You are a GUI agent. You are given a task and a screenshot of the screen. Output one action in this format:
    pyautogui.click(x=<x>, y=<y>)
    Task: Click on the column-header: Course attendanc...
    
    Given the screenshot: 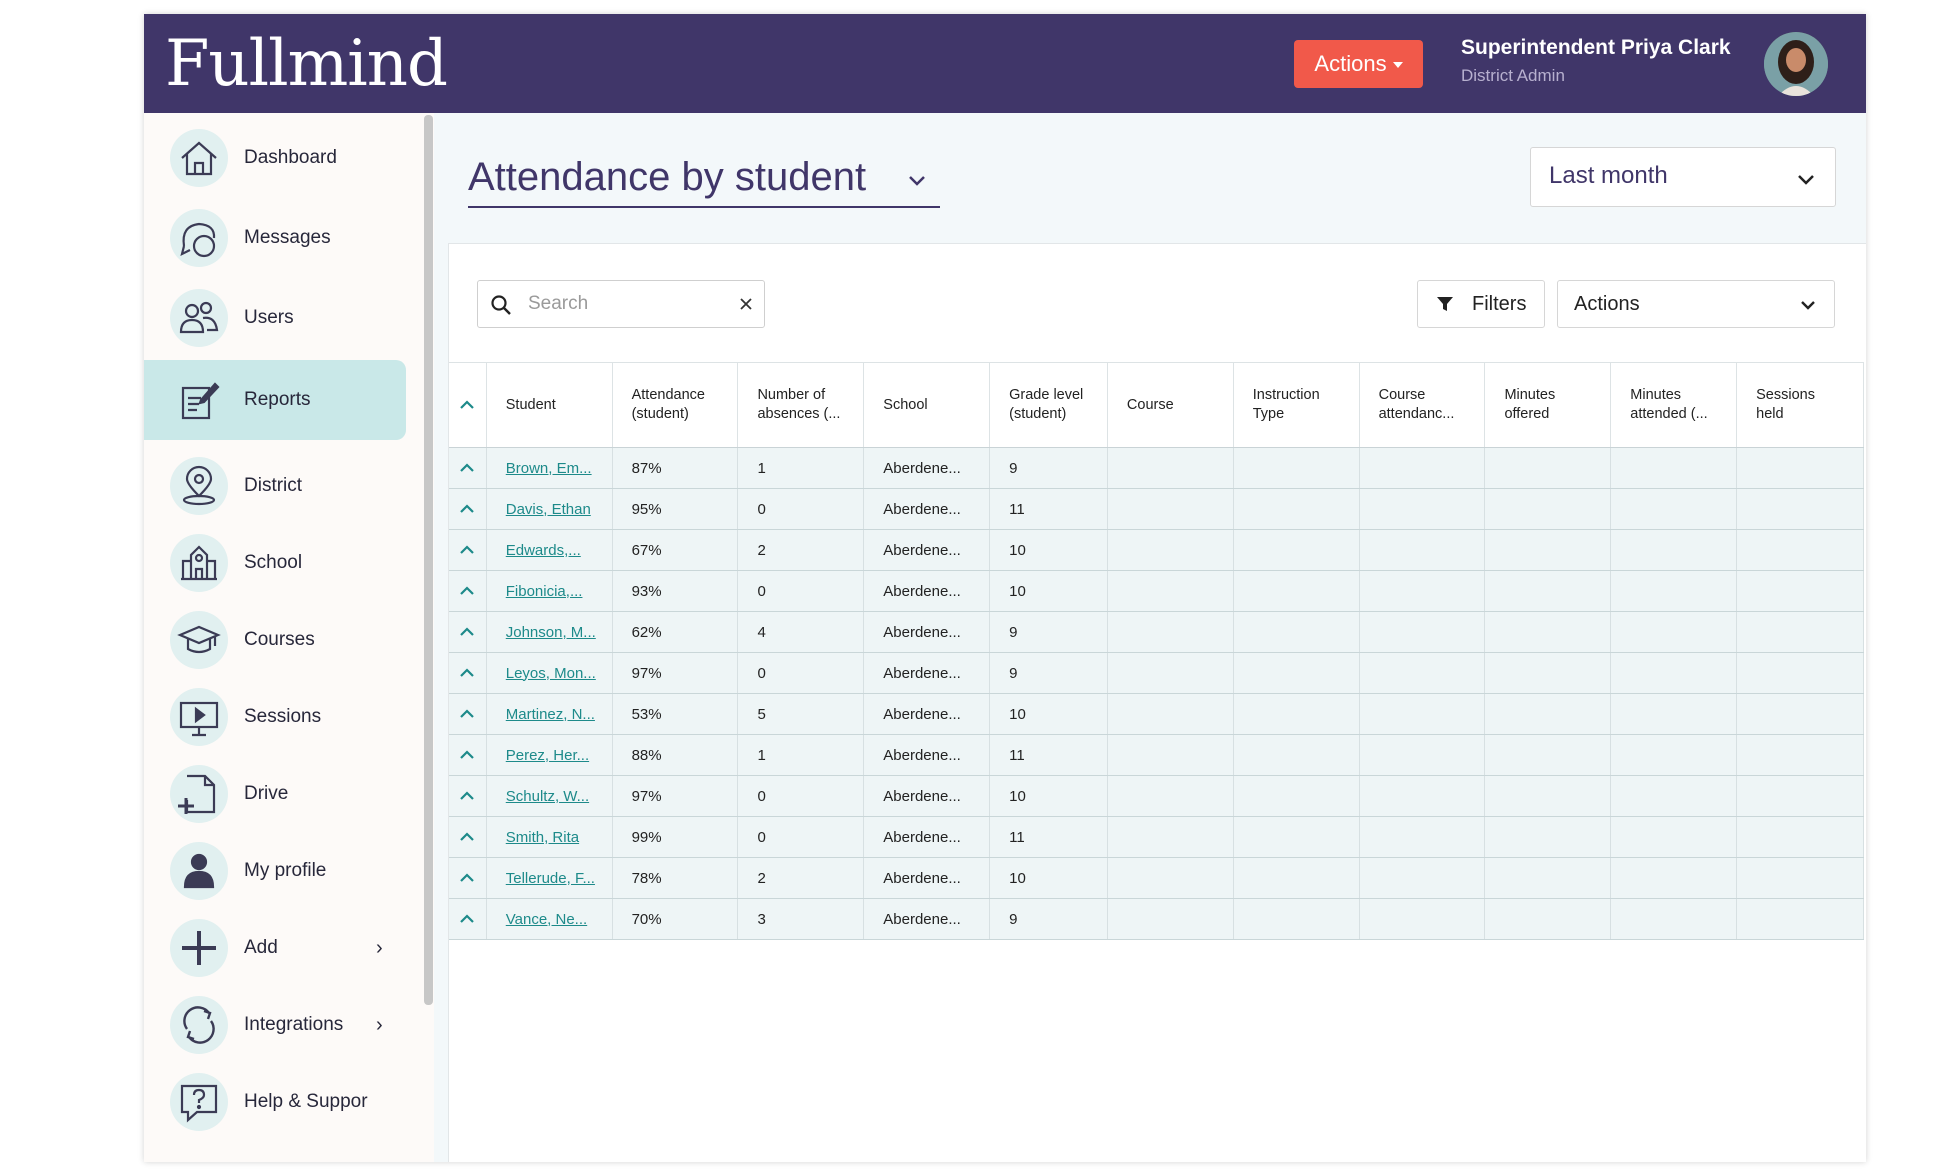 What is the action you would take?
    pyautogui.click(x=1422, y=405)
    